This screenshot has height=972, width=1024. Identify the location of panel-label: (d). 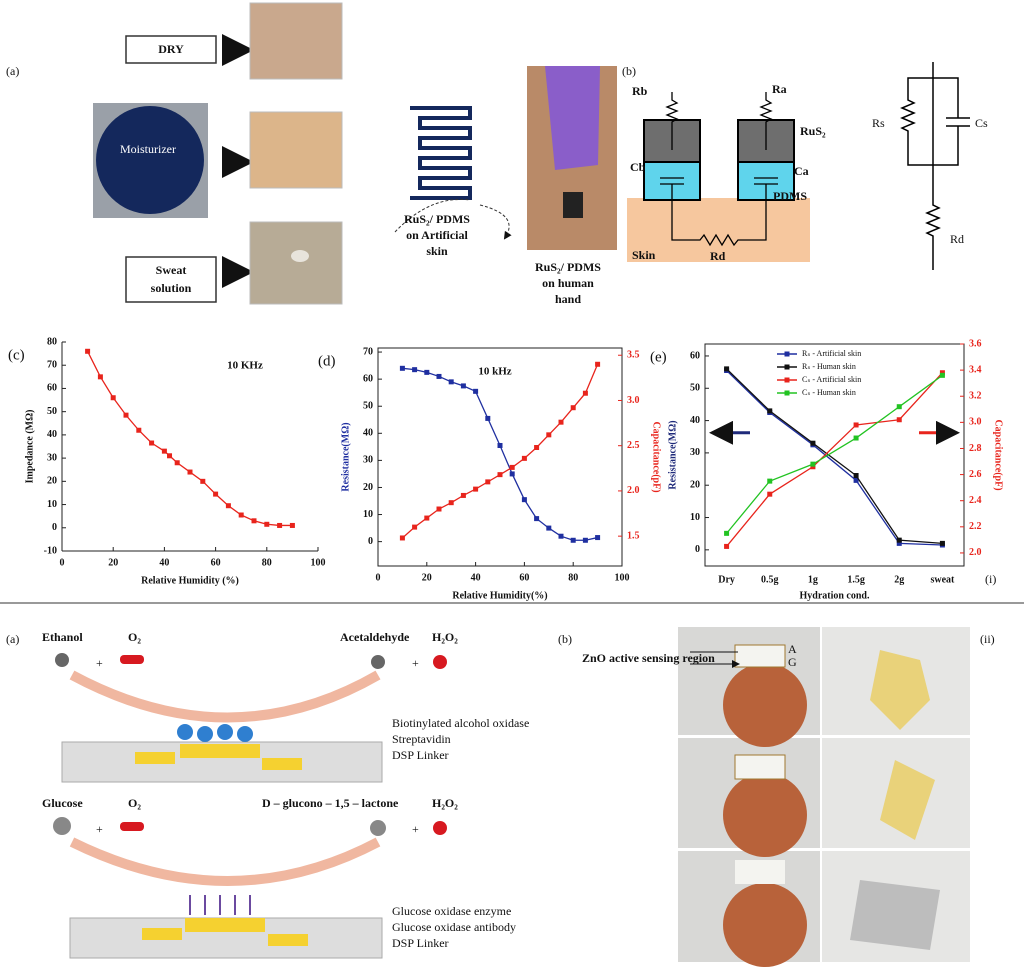
(327, 361).